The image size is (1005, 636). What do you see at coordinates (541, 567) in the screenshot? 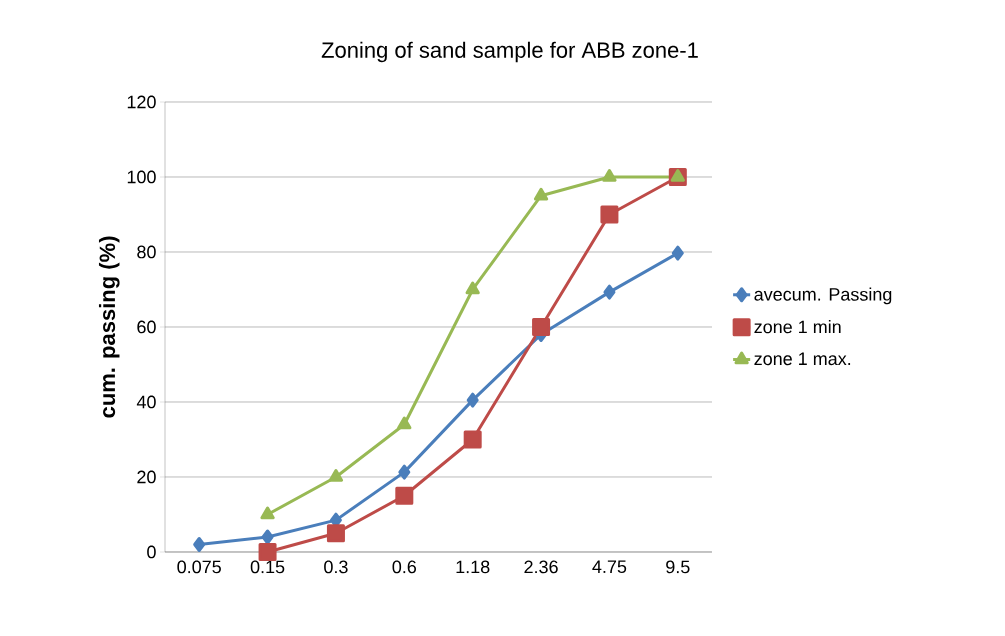
I see `x-tick-label: 2.36` at bounding box center [541, 567].